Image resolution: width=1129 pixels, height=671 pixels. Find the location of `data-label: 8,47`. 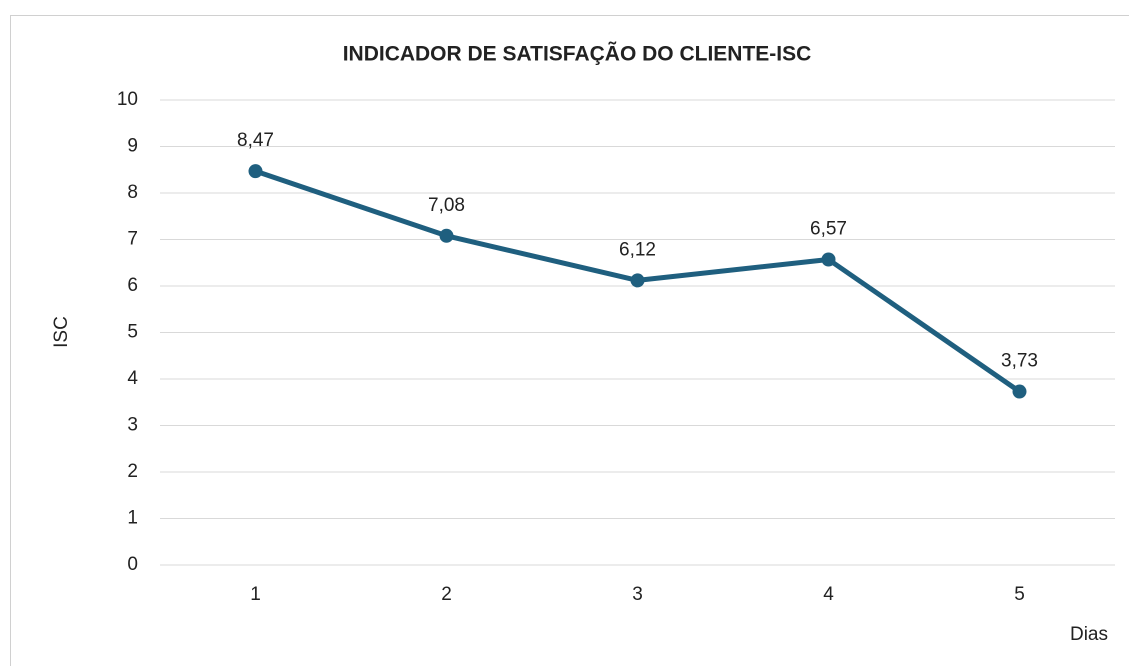

data-label: 8,47 is located at coordinates (255, 140).